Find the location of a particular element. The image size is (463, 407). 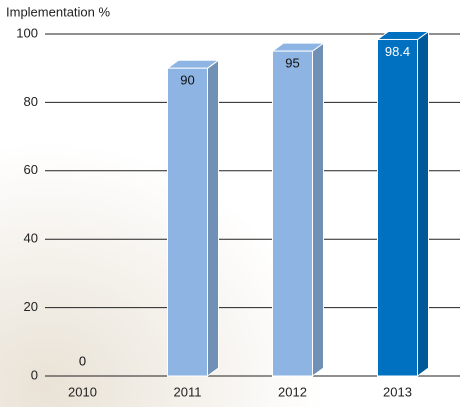

x-tick-label: 2011 is located at coordinates (188, 391).